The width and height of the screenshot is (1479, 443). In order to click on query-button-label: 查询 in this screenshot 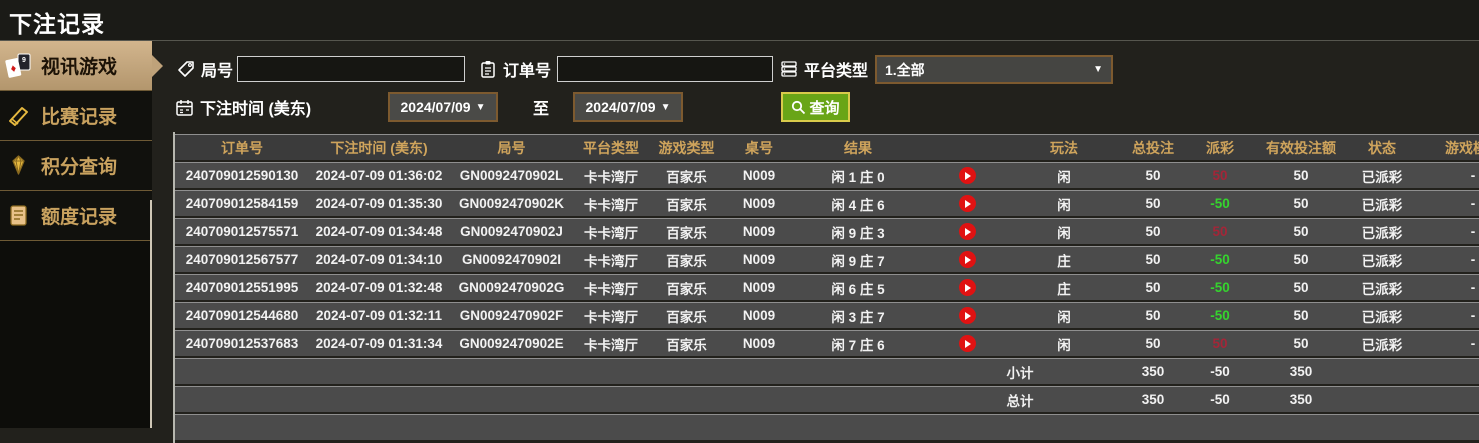, I will do `click(824, 108)`.